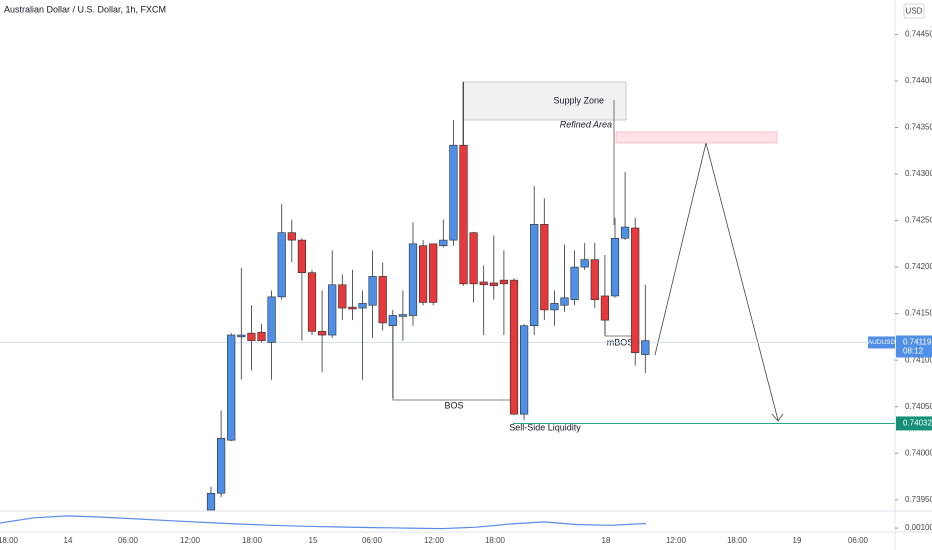  What do you see at coordinates (917, 423) in the screenshot?
I see `liquidity-tag-label: 0.74032` at bounding box center [917, 423].